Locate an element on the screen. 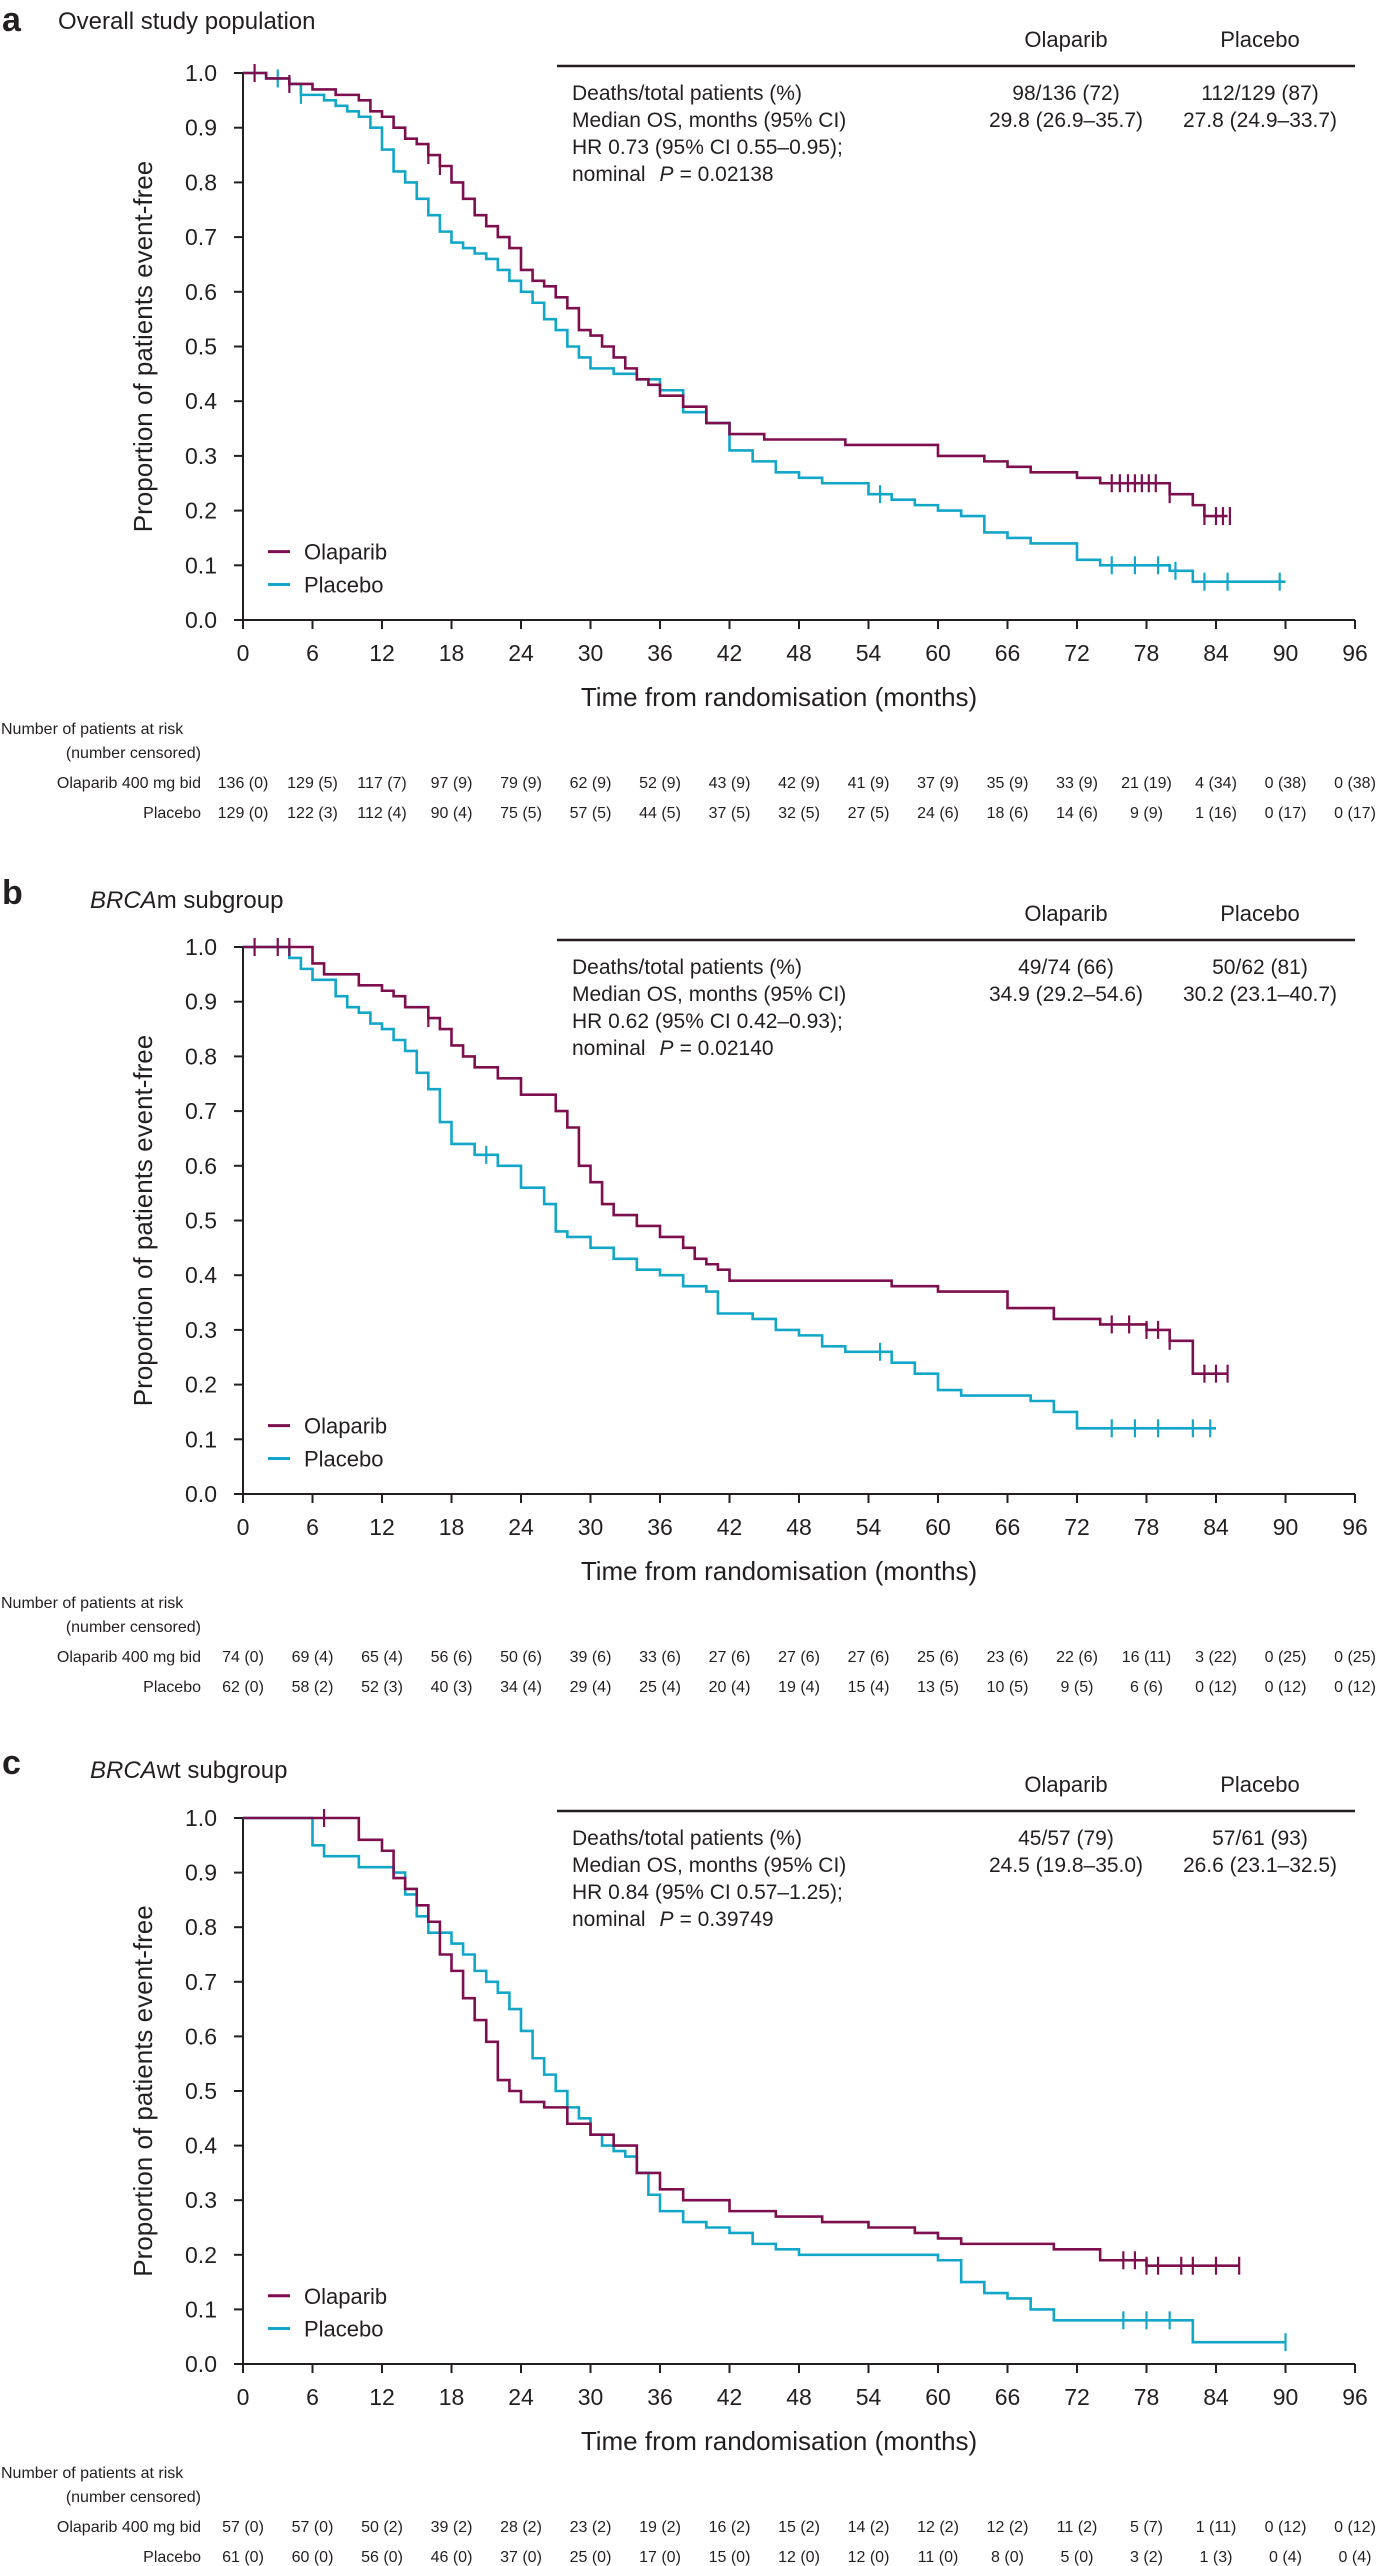 This screenshot has width=1384, height=2566. risk-cell-olaparib: 43 (9) is located at coordinates (730, 783).